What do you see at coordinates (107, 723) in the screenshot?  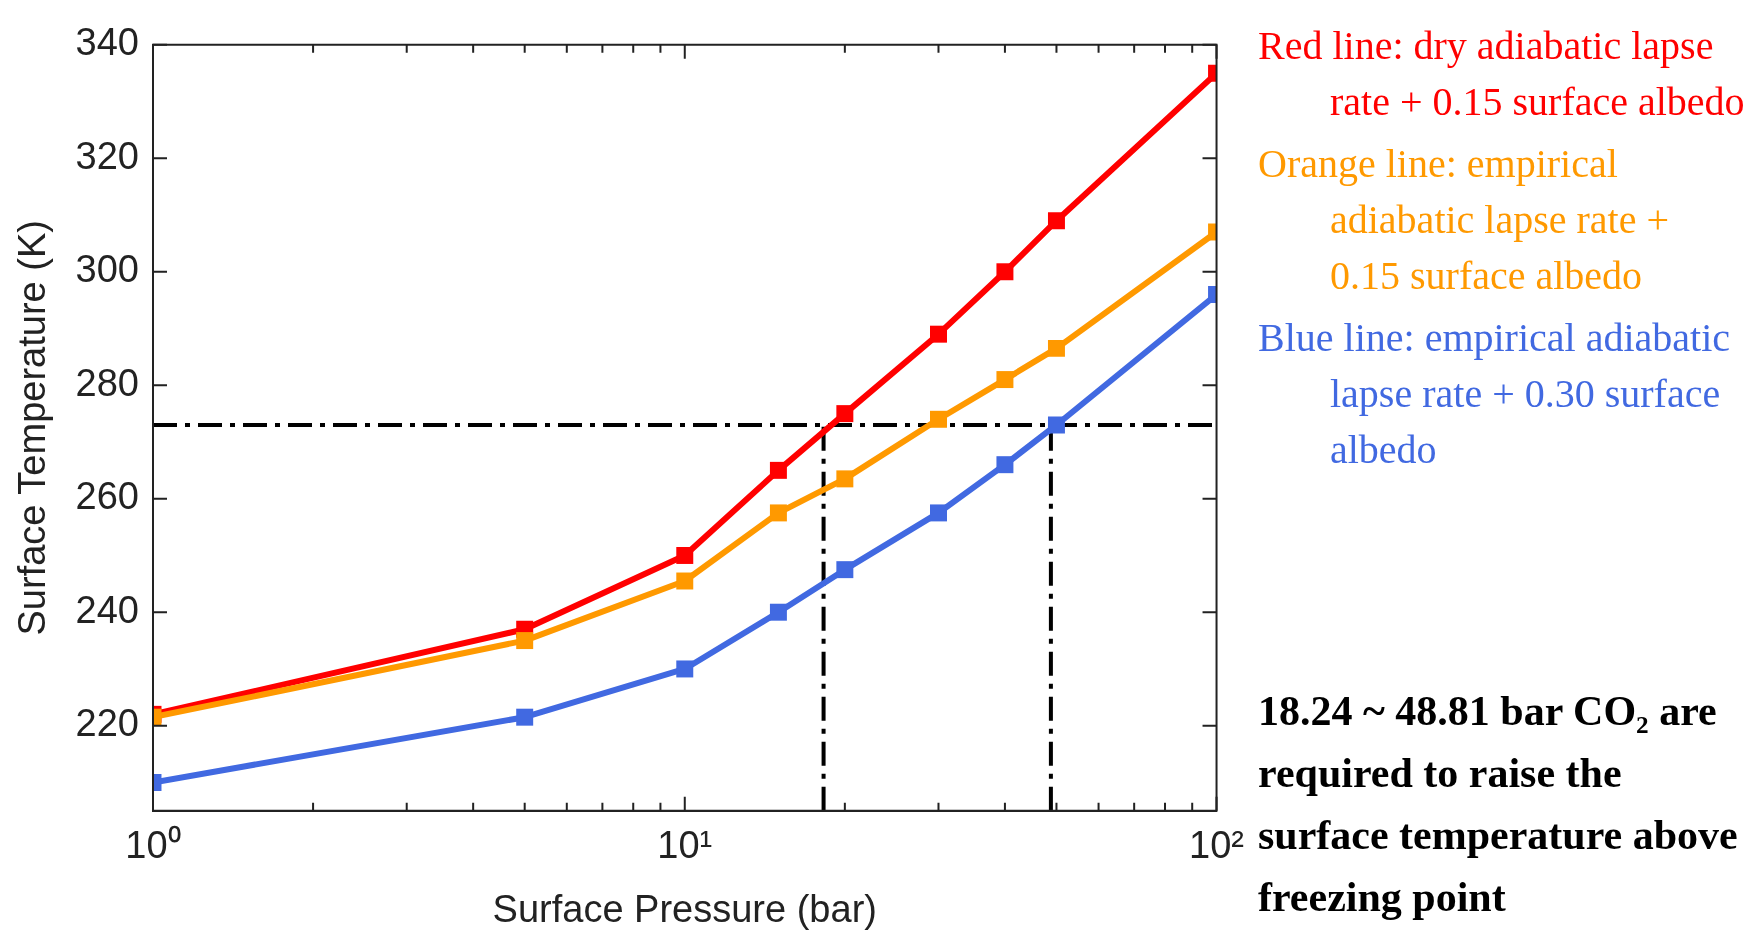 I see `y-tick-label: 220` at bounding box center [107, 723].